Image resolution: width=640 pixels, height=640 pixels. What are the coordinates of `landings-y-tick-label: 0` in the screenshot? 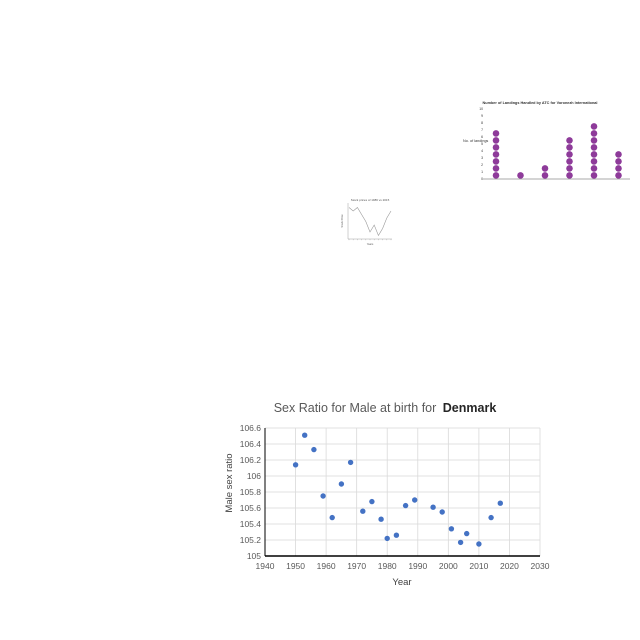 It's located at (482, 179).